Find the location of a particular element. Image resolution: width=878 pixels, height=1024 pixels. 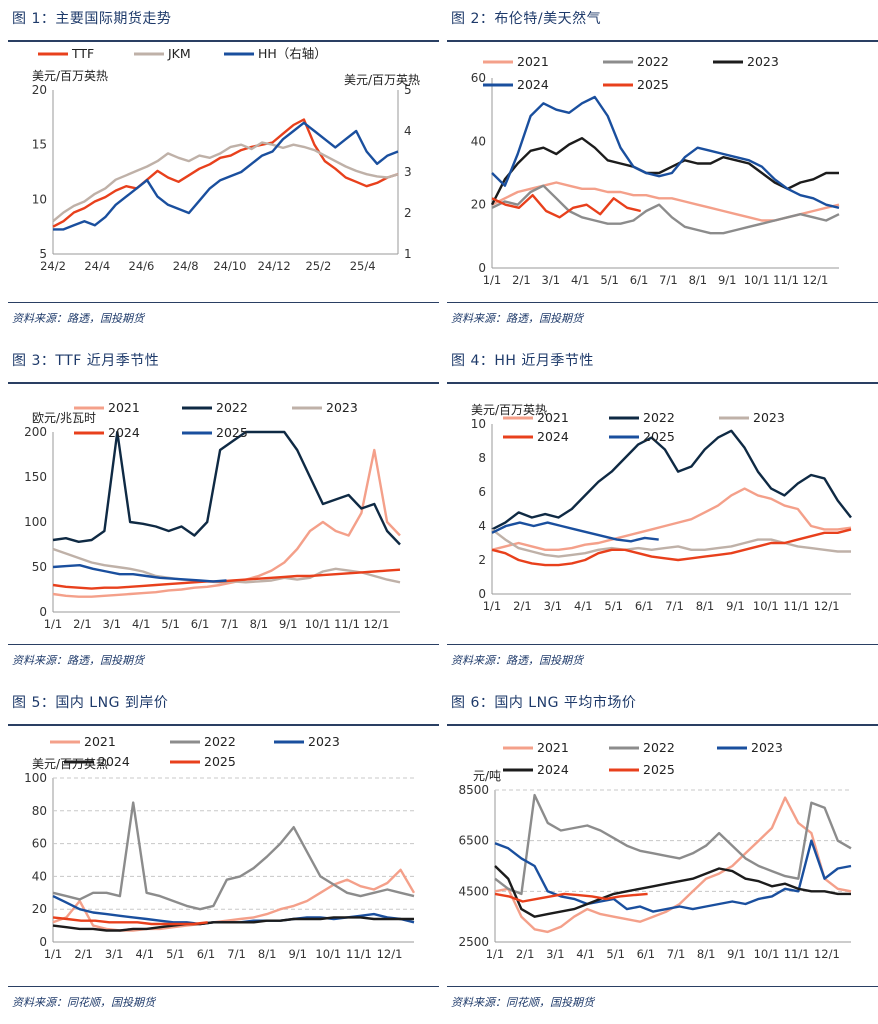

y-tick-label: 6 is located at coordinates (482, 492).